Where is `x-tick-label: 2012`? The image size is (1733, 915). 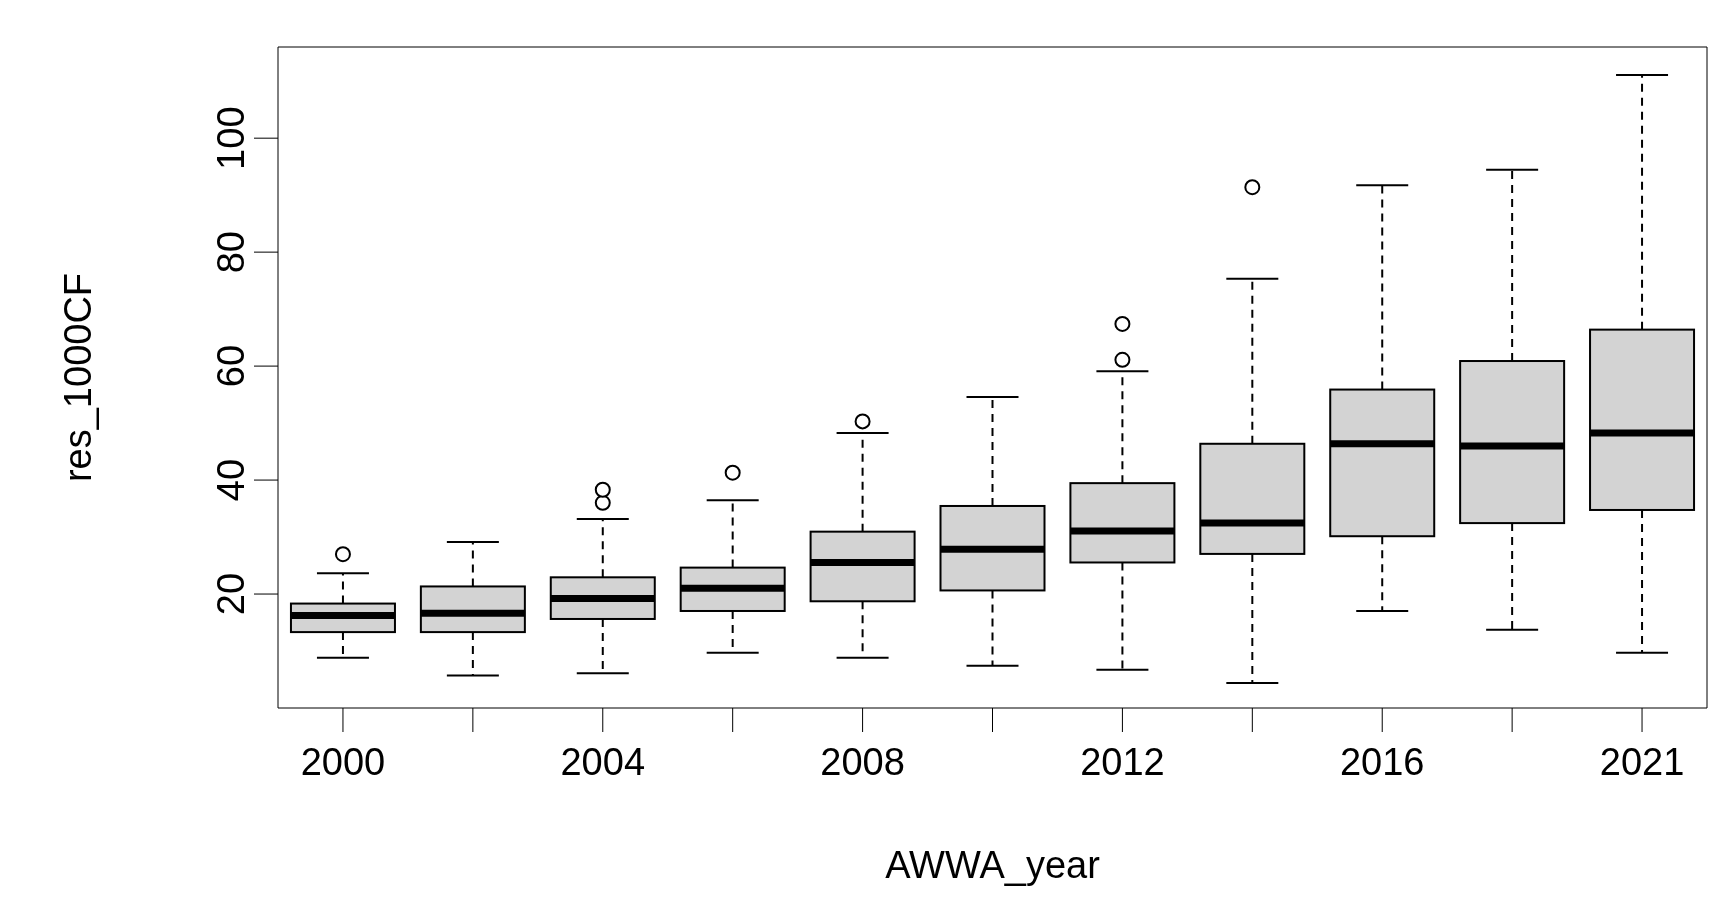
x-tick-label: 2012 is located at coordinates (1122, 761).